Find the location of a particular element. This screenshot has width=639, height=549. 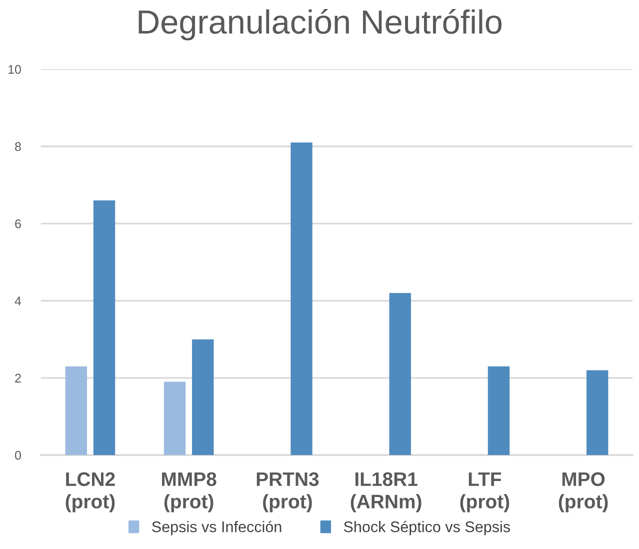

x-tick-label: MPO (prot) is located at coordinates (583, 492).